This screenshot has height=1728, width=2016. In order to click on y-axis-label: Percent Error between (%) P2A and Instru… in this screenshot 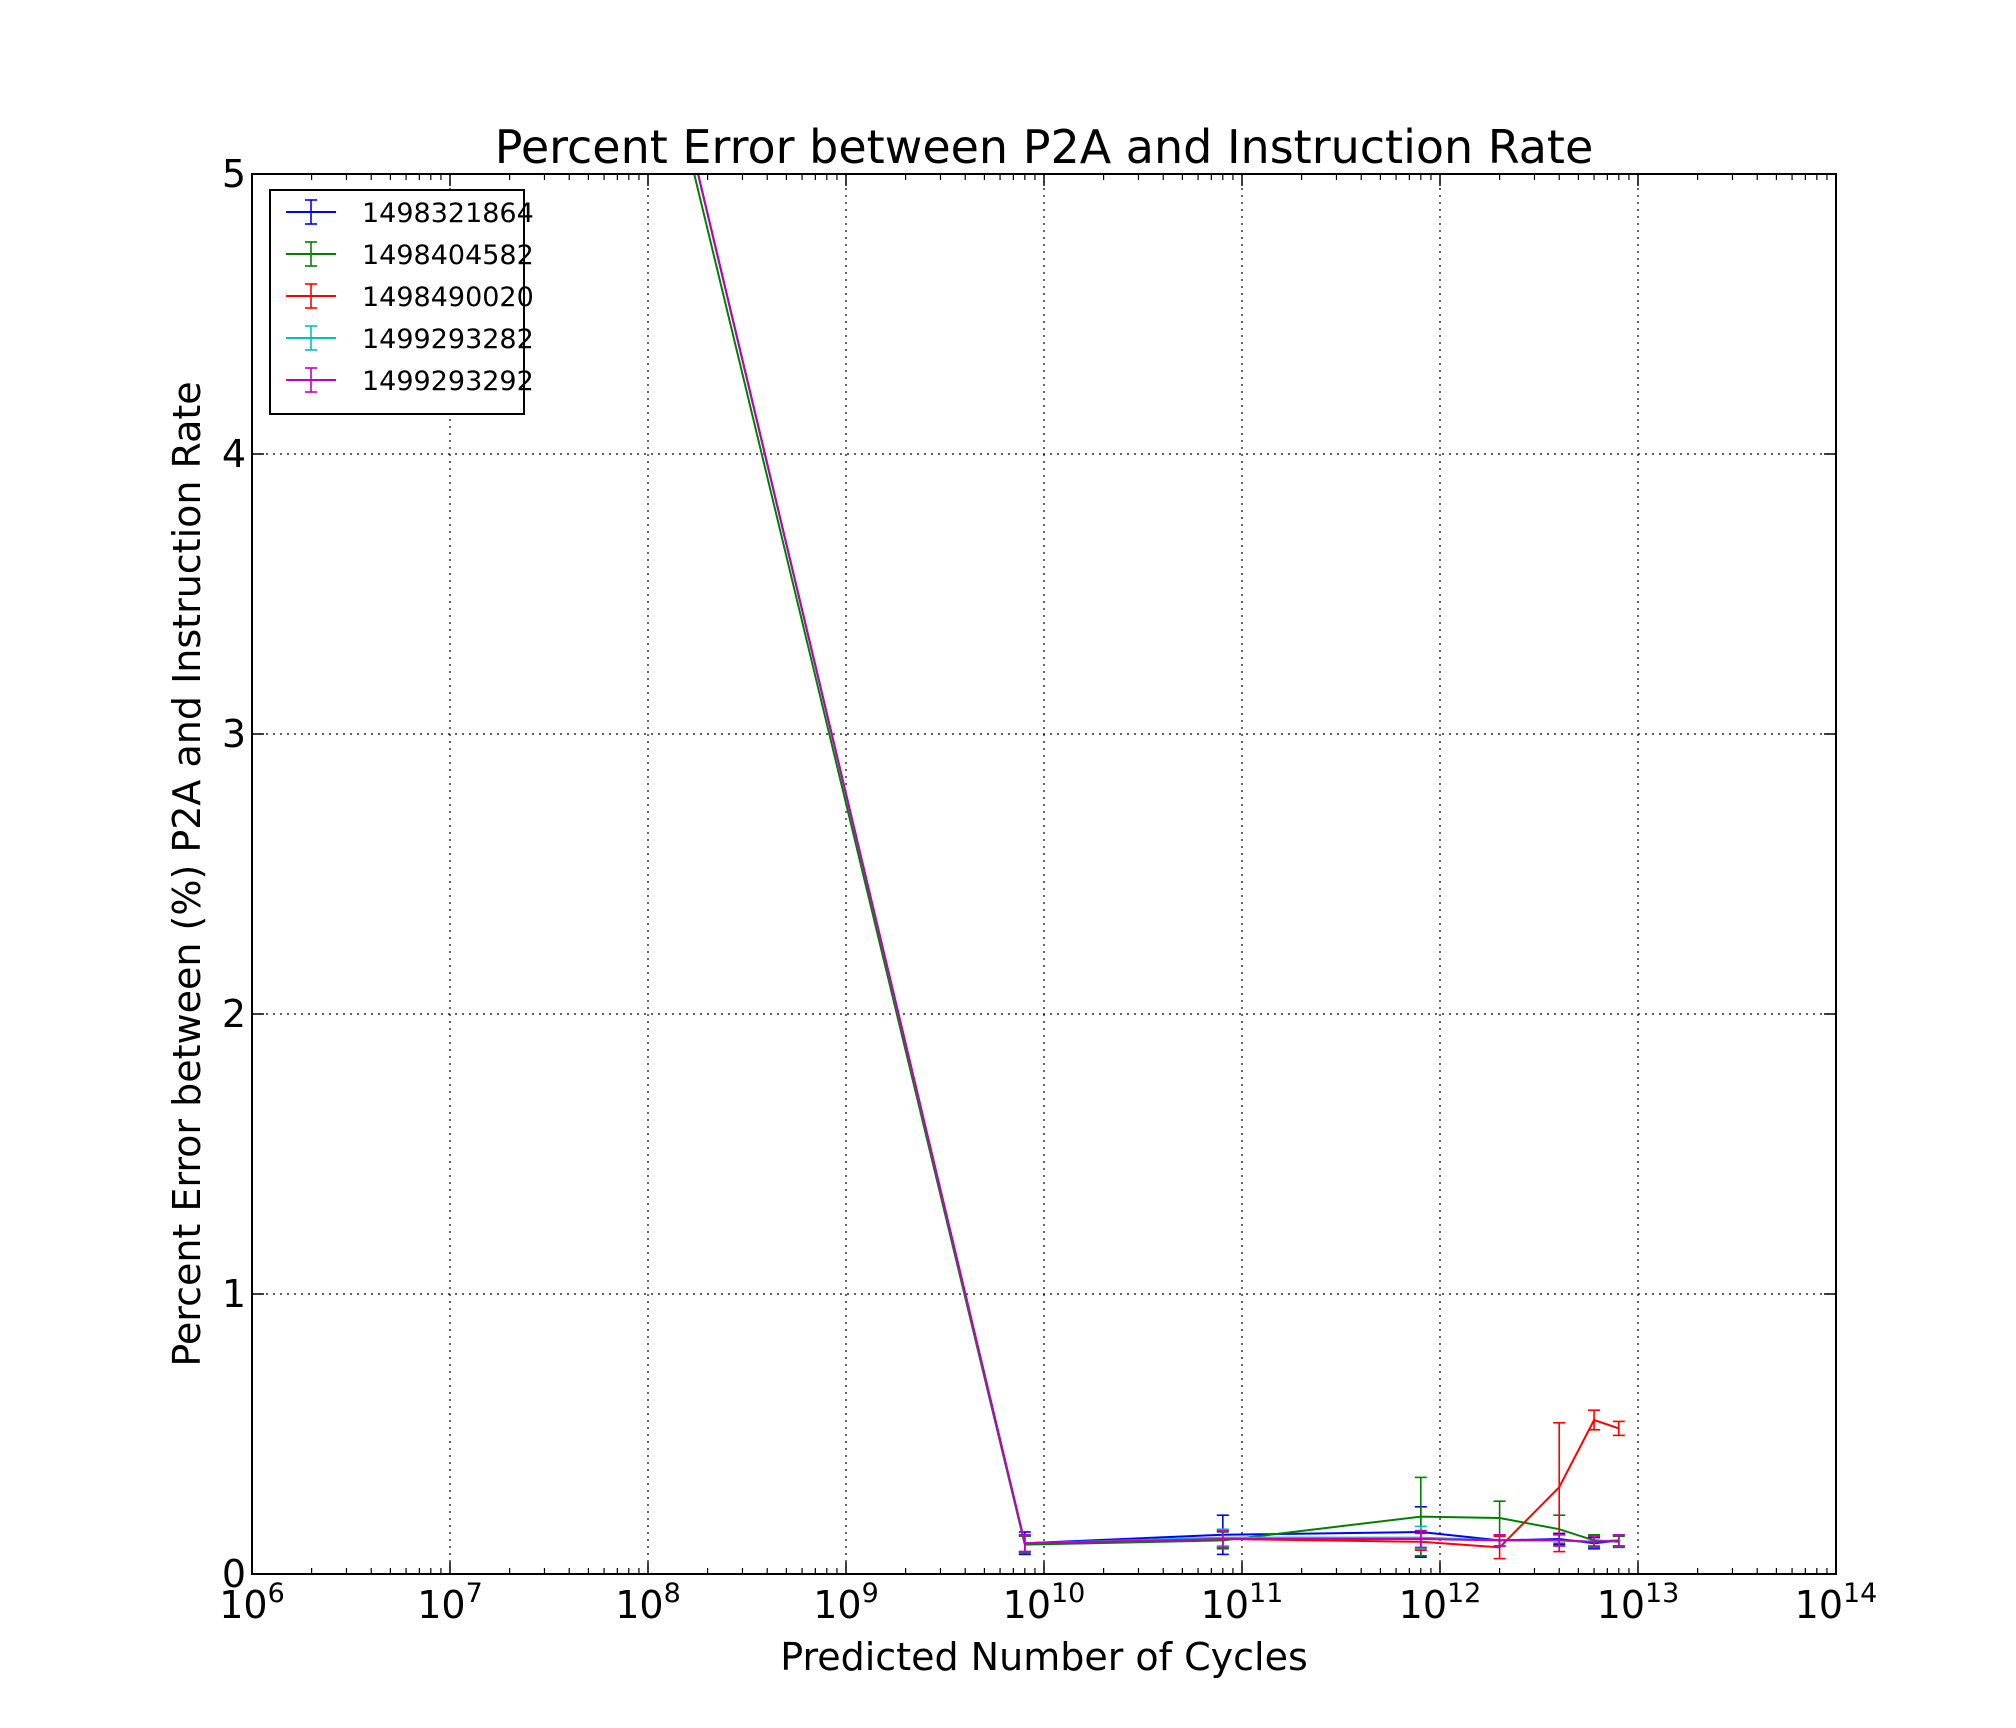, I will do `click(187, 873)`.